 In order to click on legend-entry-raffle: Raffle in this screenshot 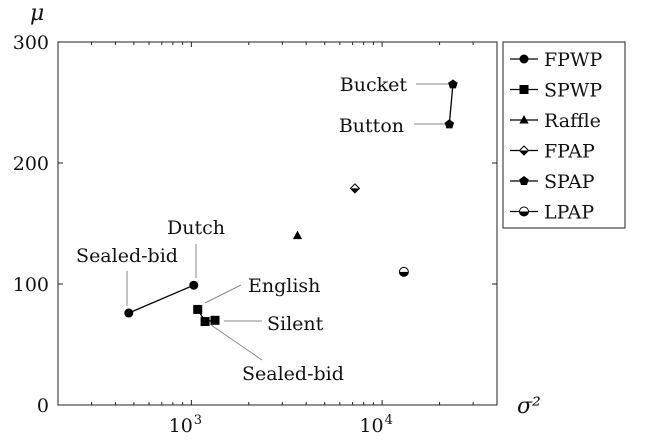, I will do `click(555, 121)`.